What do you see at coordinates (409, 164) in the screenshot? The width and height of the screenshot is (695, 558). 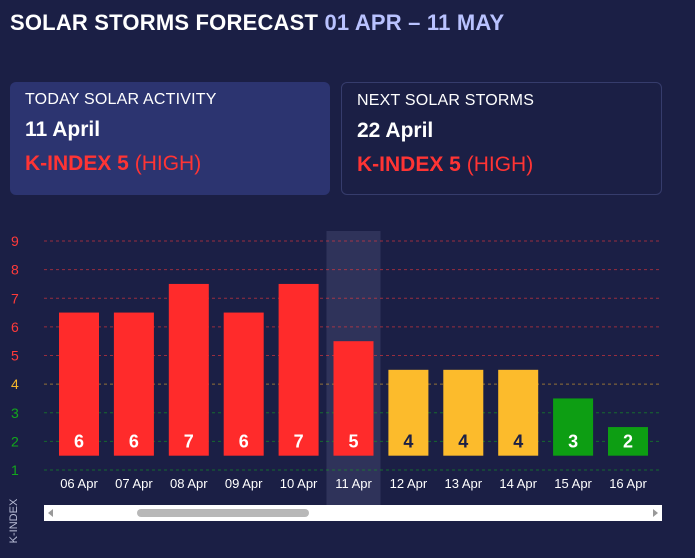 I see `next-kindex-value: K-INDEX 5` at bounding box center [409, 164].